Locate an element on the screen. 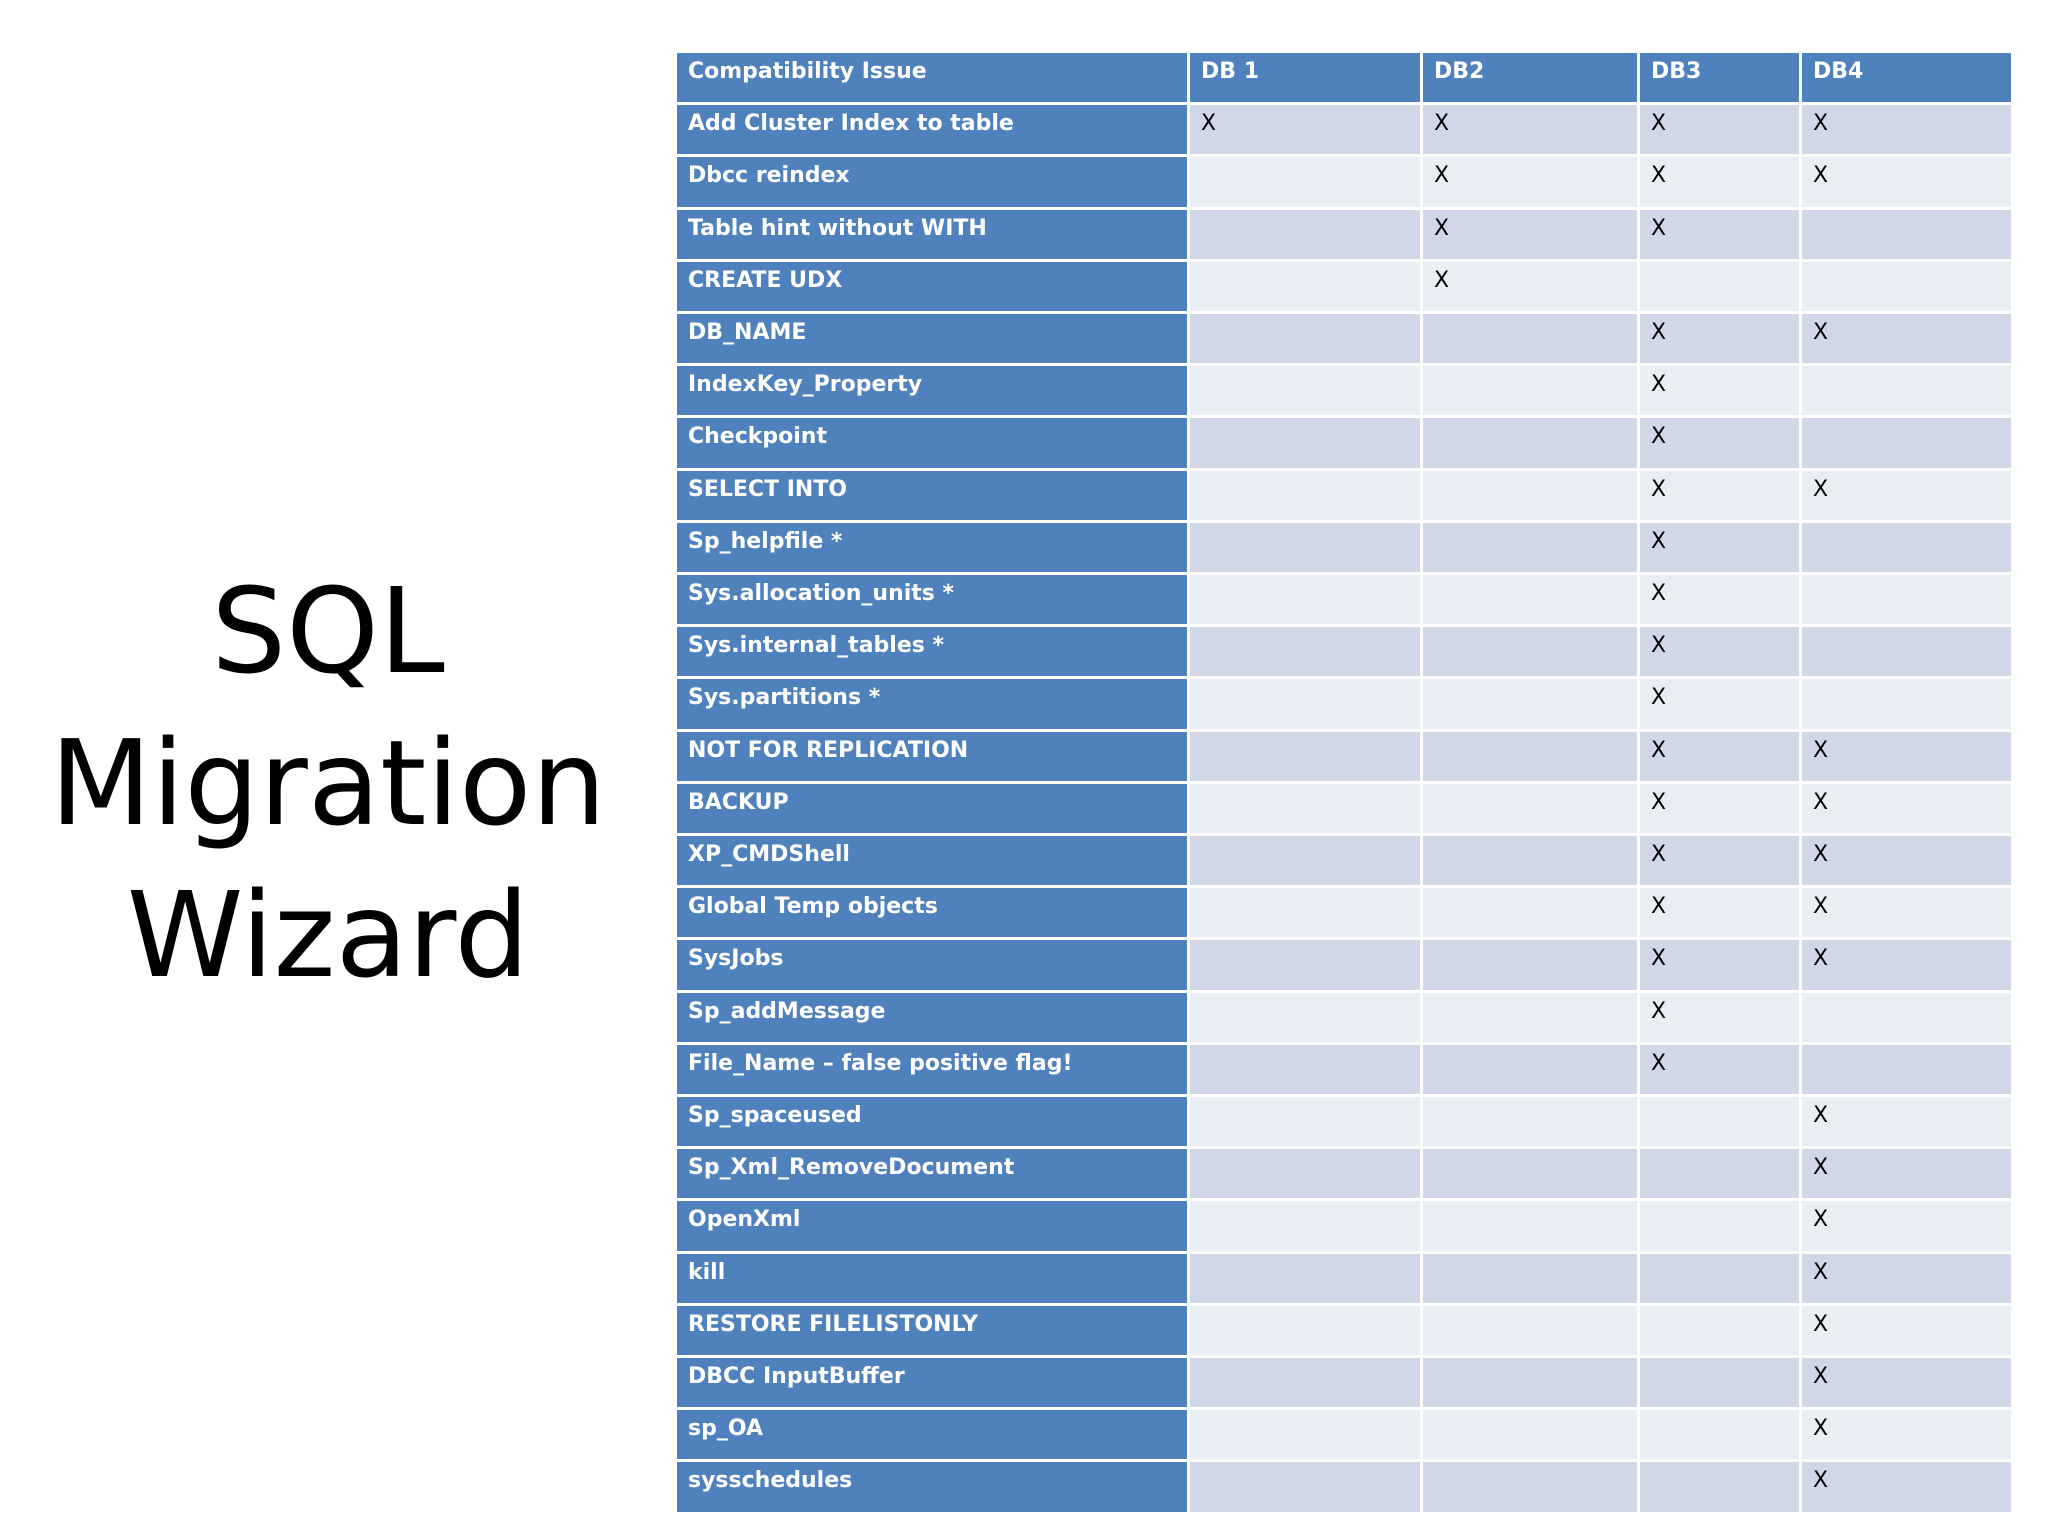  table-cell: XP_CMDShell is located at coordinates (933, 862).